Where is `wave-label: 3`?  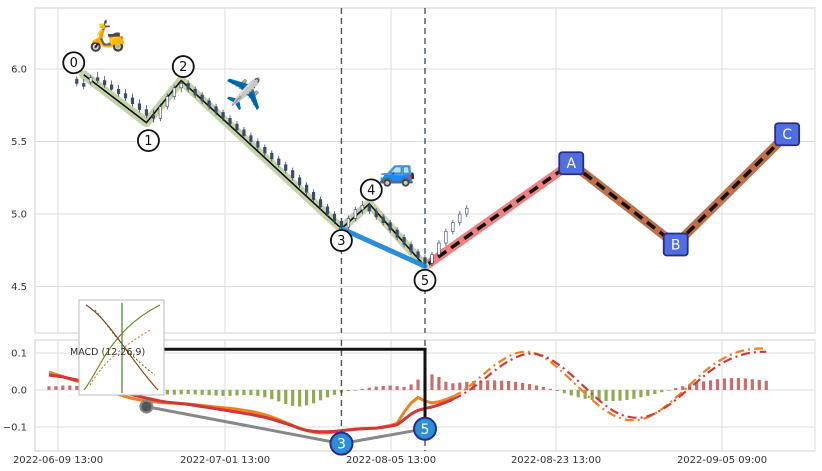 wave-label: 3 is located at coordinates (341, 240).